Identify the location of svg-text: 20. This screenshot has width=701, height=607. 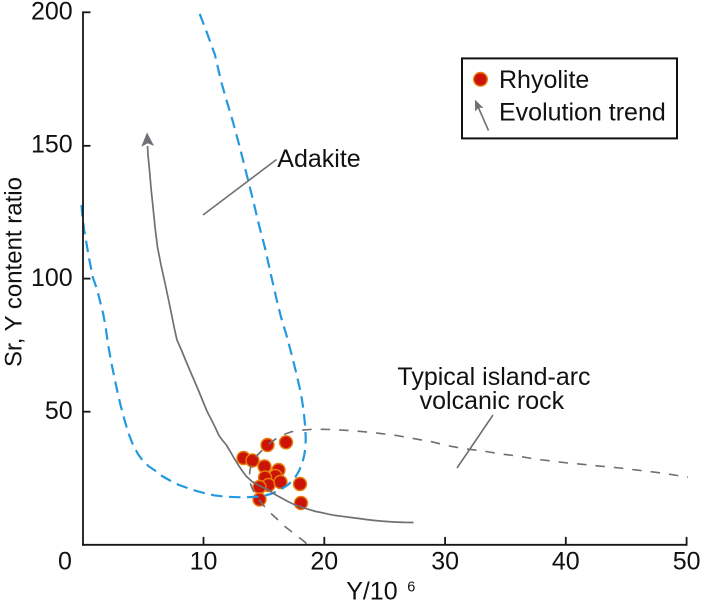
(324, 562).